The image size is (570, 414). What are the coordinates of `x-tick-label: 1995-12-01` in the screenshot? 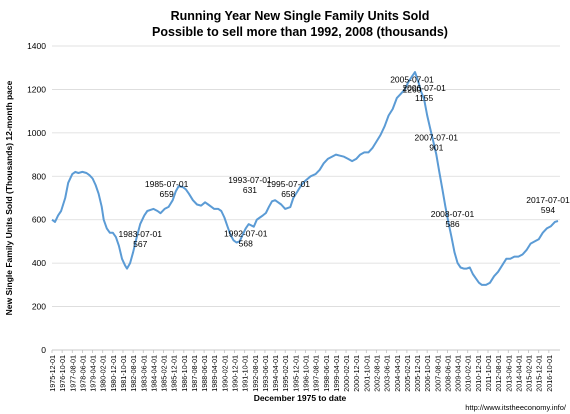 It's located at (295, 373).